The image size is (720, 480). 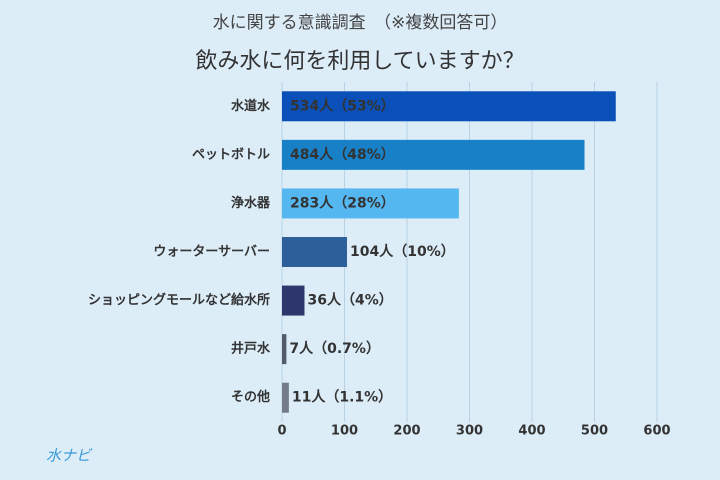 What do you see at coordinates (531, 431) in the screenshot?
I see `x-tick-label: 400` at bounding box center [531, 431].